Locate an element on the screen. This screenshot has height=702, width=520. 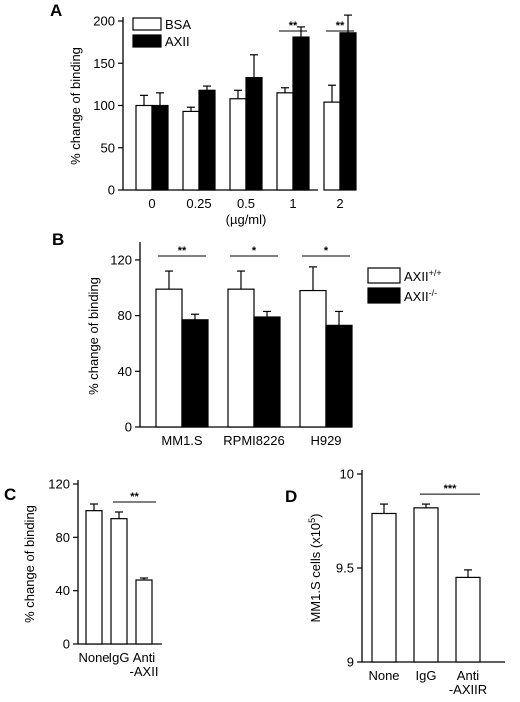
legend-label-sup: -/- is located at coordinates (433, 293).